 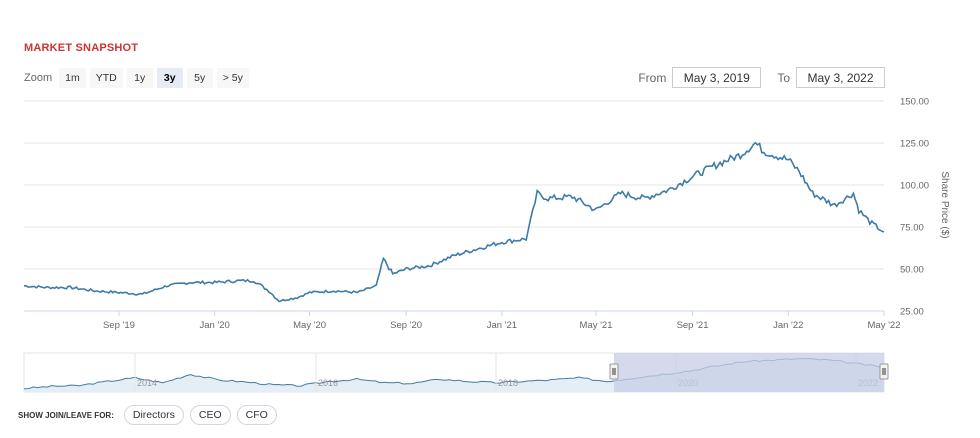 What do you see at coordinates (66, 415) in the screenshot?
I see `join-leave-label: SHOW JOIN/LEAVE FOR:` at bounding box center [66, 415].